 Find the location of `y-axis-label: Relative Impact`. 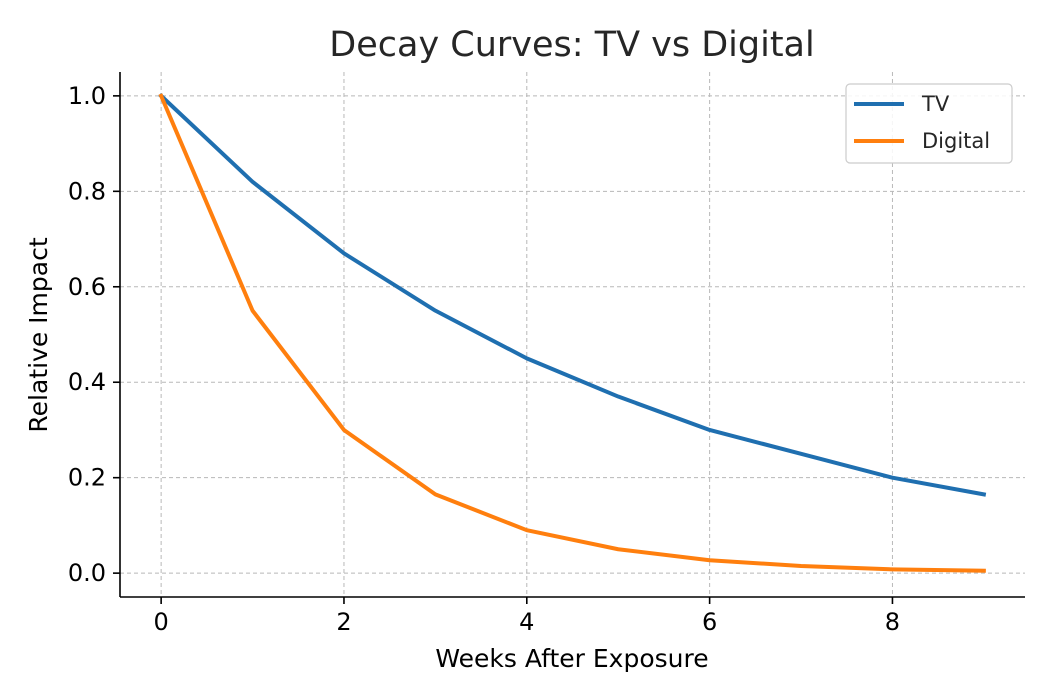

y-axis-label: Relative Impact is located at coordinates (38, 334).